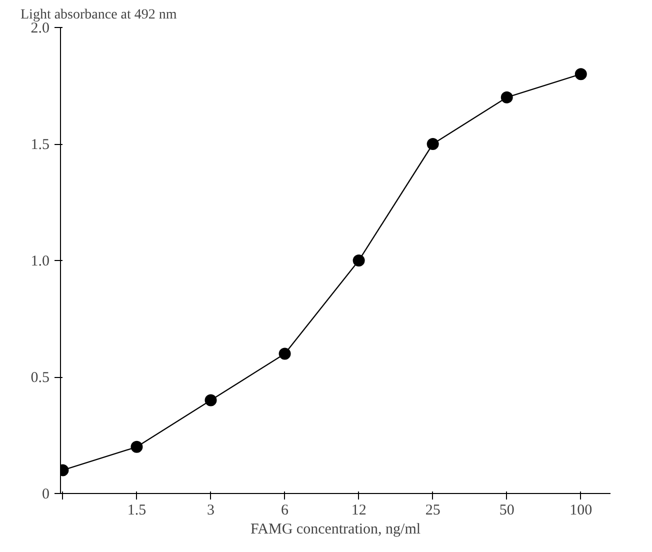  I want to click on x-tick-label: 3, so click(211, 510).